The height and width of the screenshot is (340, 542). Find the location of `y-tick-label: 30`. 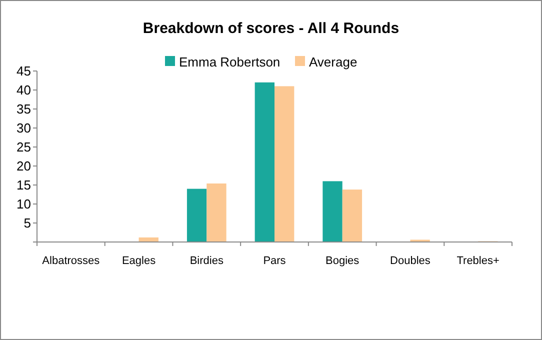

y-tick-label: 30 is located at coordinates (23, 128).